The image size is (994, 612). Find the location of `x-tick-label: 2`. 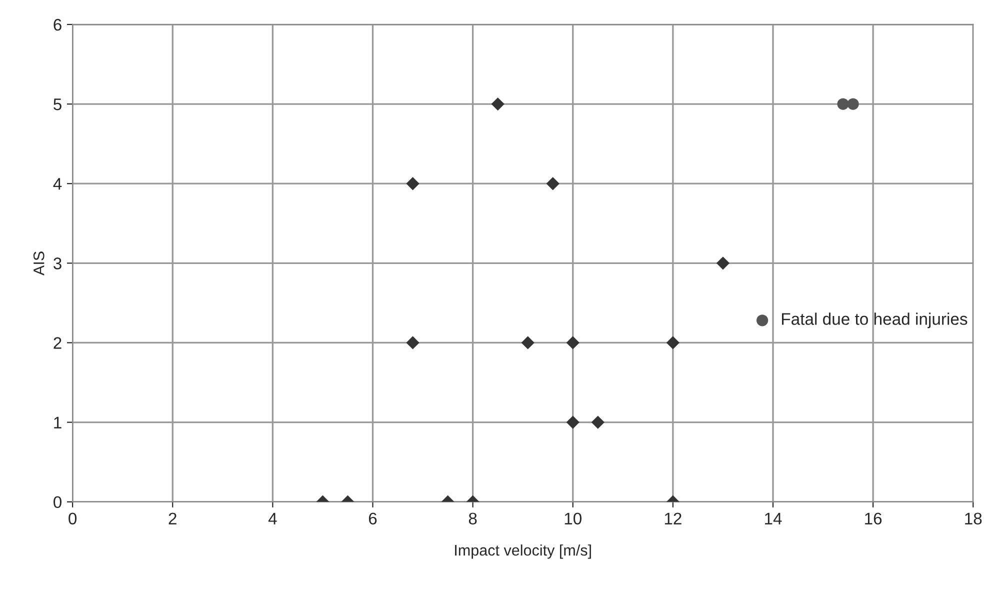

x-tick-label: 2 is located at coordinates (172, 518).